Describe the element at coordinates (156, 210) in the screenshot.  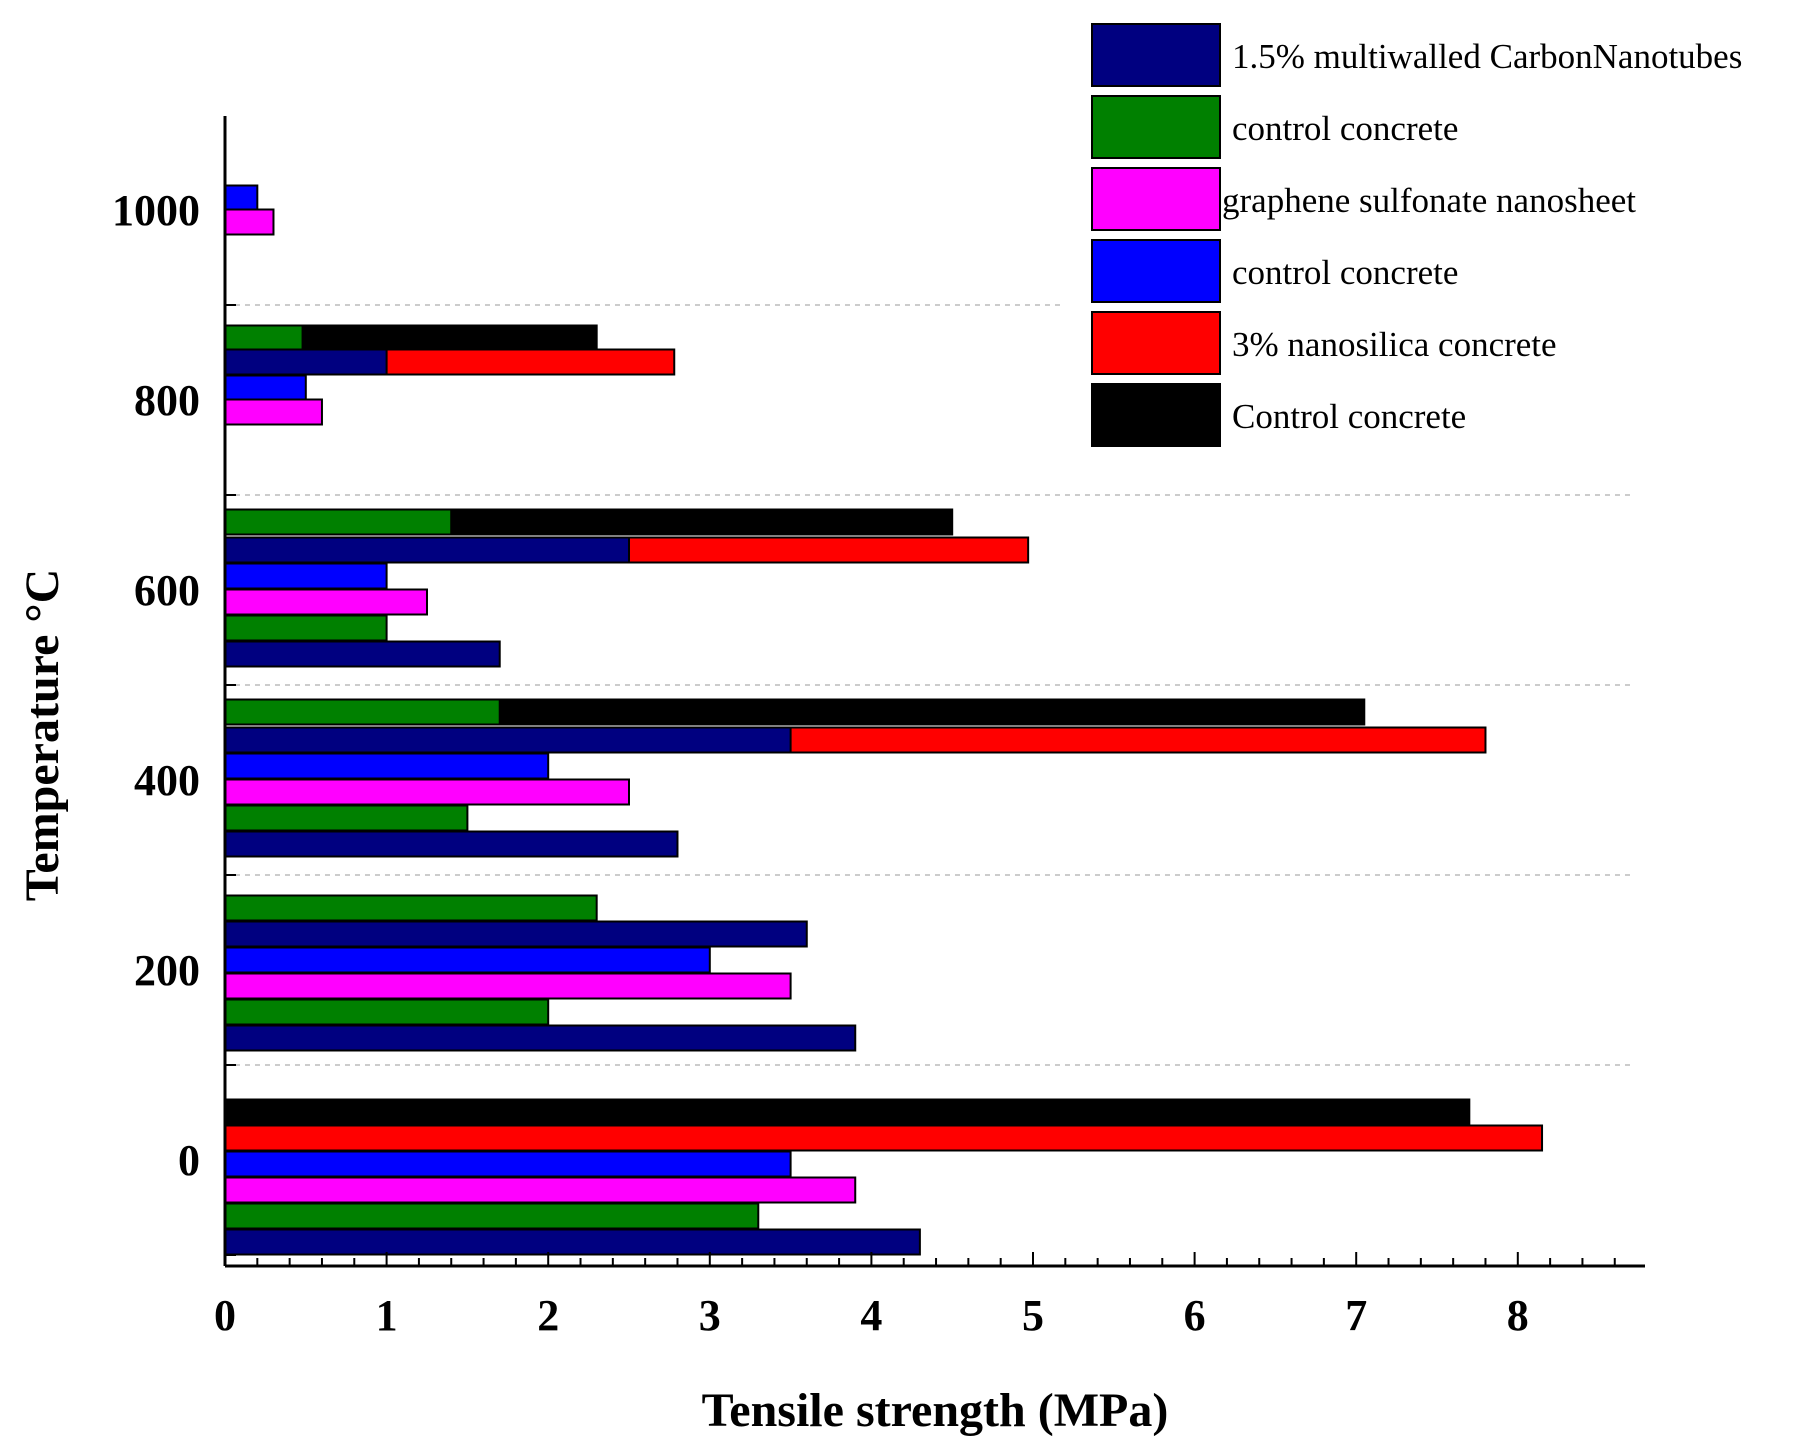
I see `y-tick-label: 1000` at that location.